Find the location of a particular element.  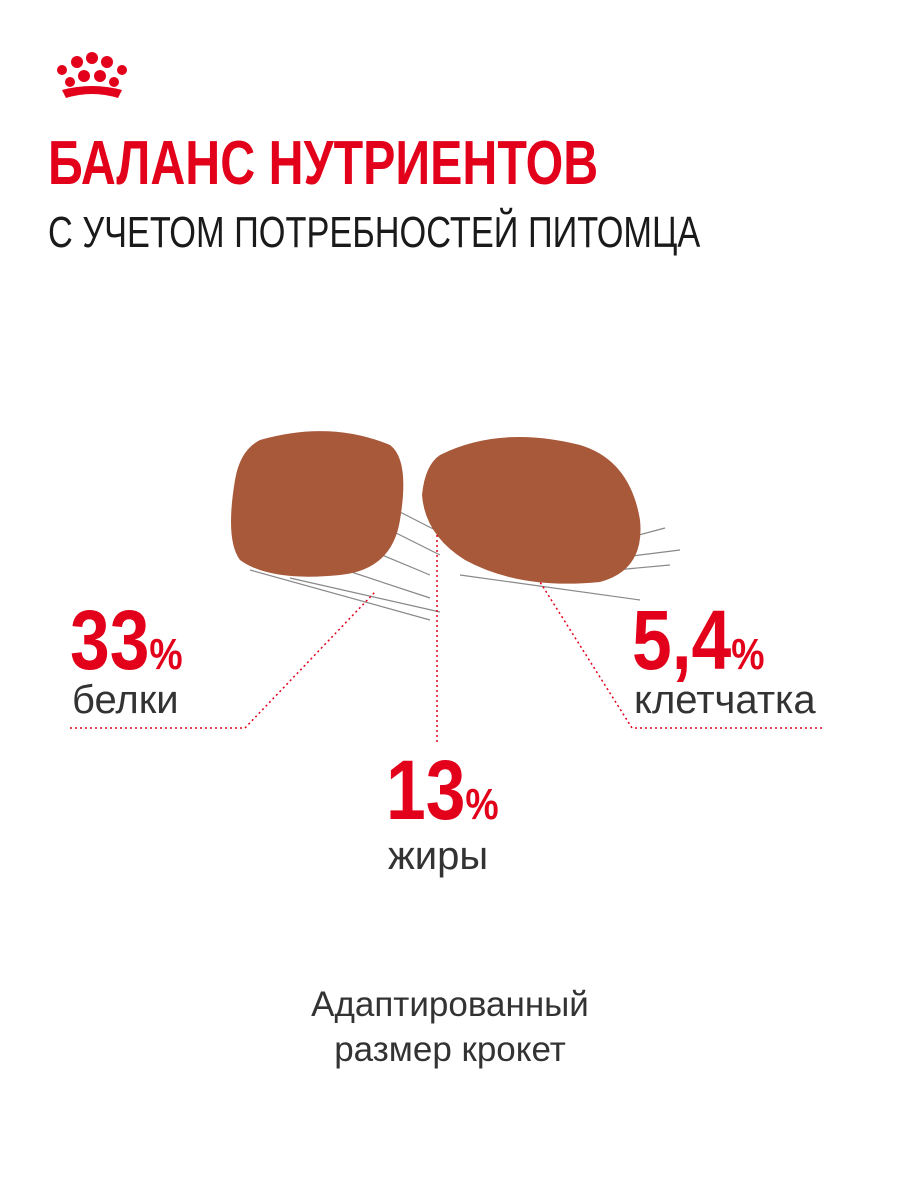

value: 5,4 is located at coordinates (682, 640).